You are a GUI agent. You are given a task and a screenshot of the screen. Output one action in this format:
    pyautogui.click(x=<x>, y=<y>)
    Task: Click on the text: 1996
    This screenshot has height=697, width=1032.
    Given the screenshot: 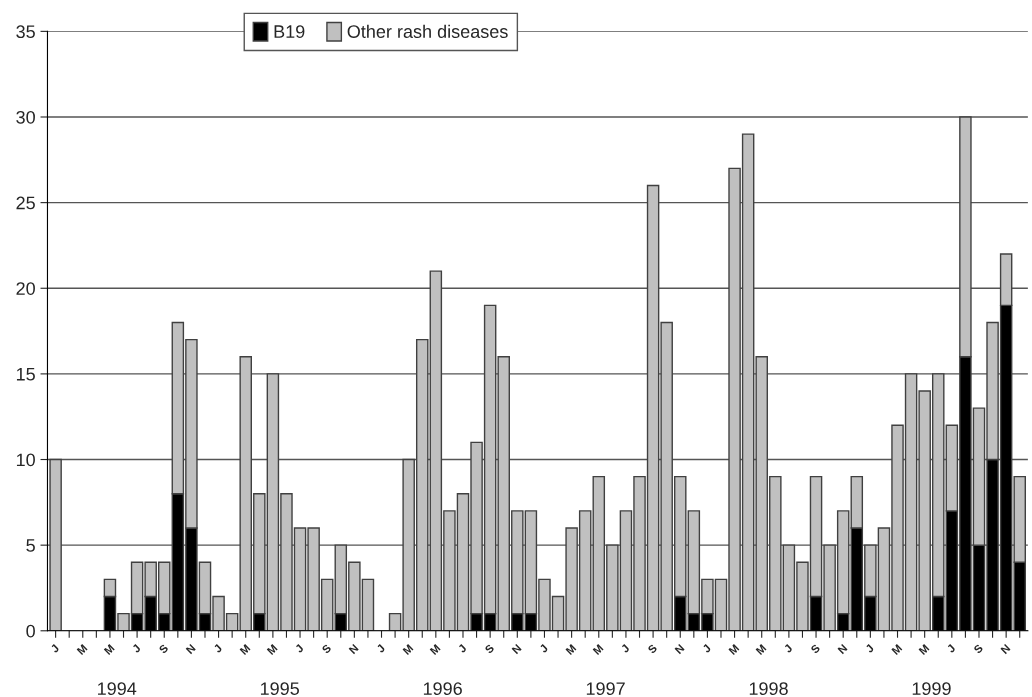 What is the action you would take?
    pyautogui.click(x=442, y=688)
    